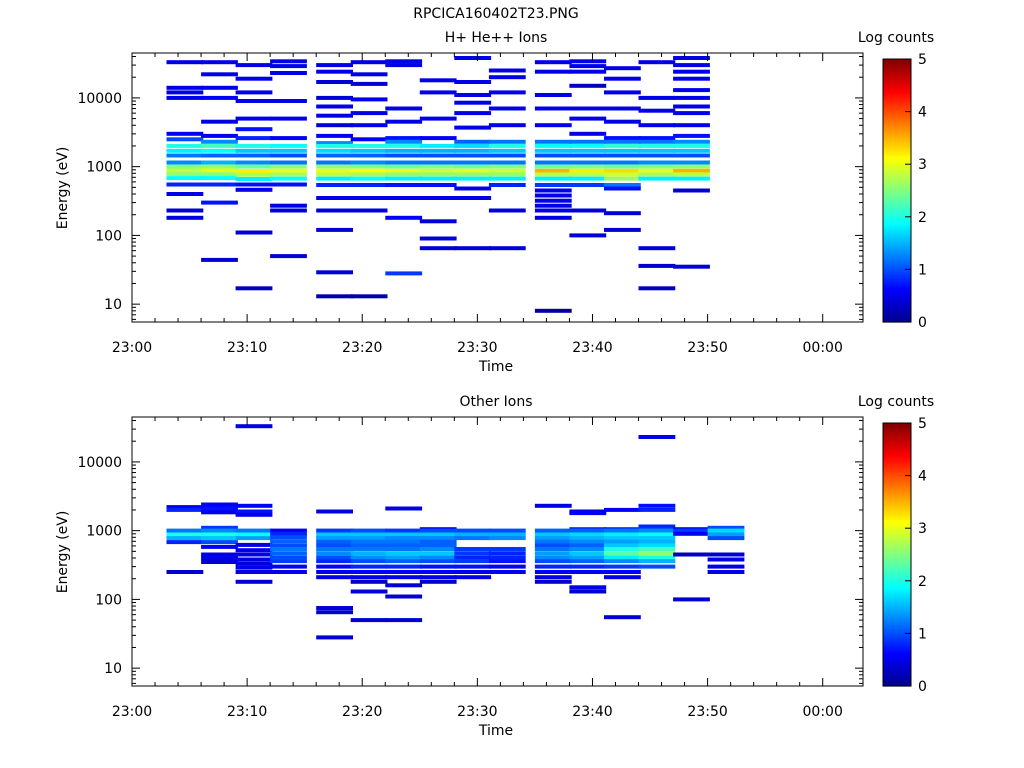 Image resolution: width=1024 pixels, height=768 pixels. I want to click on colorbar-tick-label: 1, so click(922, 270).